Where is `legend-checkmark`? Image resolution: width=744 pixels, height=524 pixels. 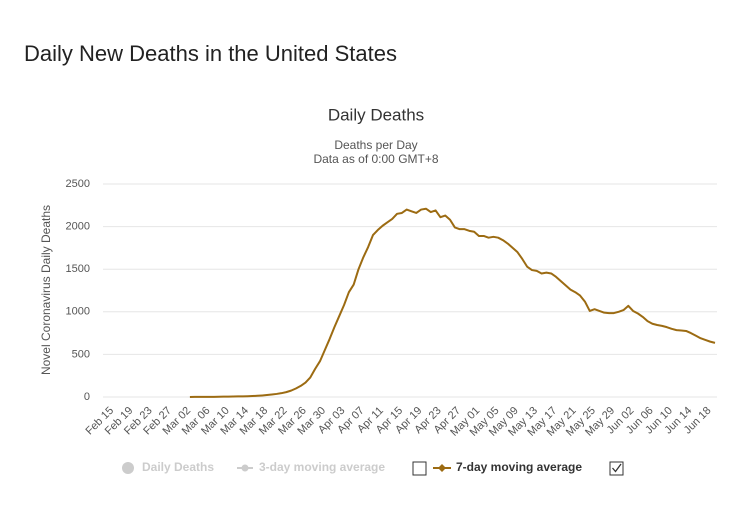
legend-checkmark is located at coordinates (617, 468).